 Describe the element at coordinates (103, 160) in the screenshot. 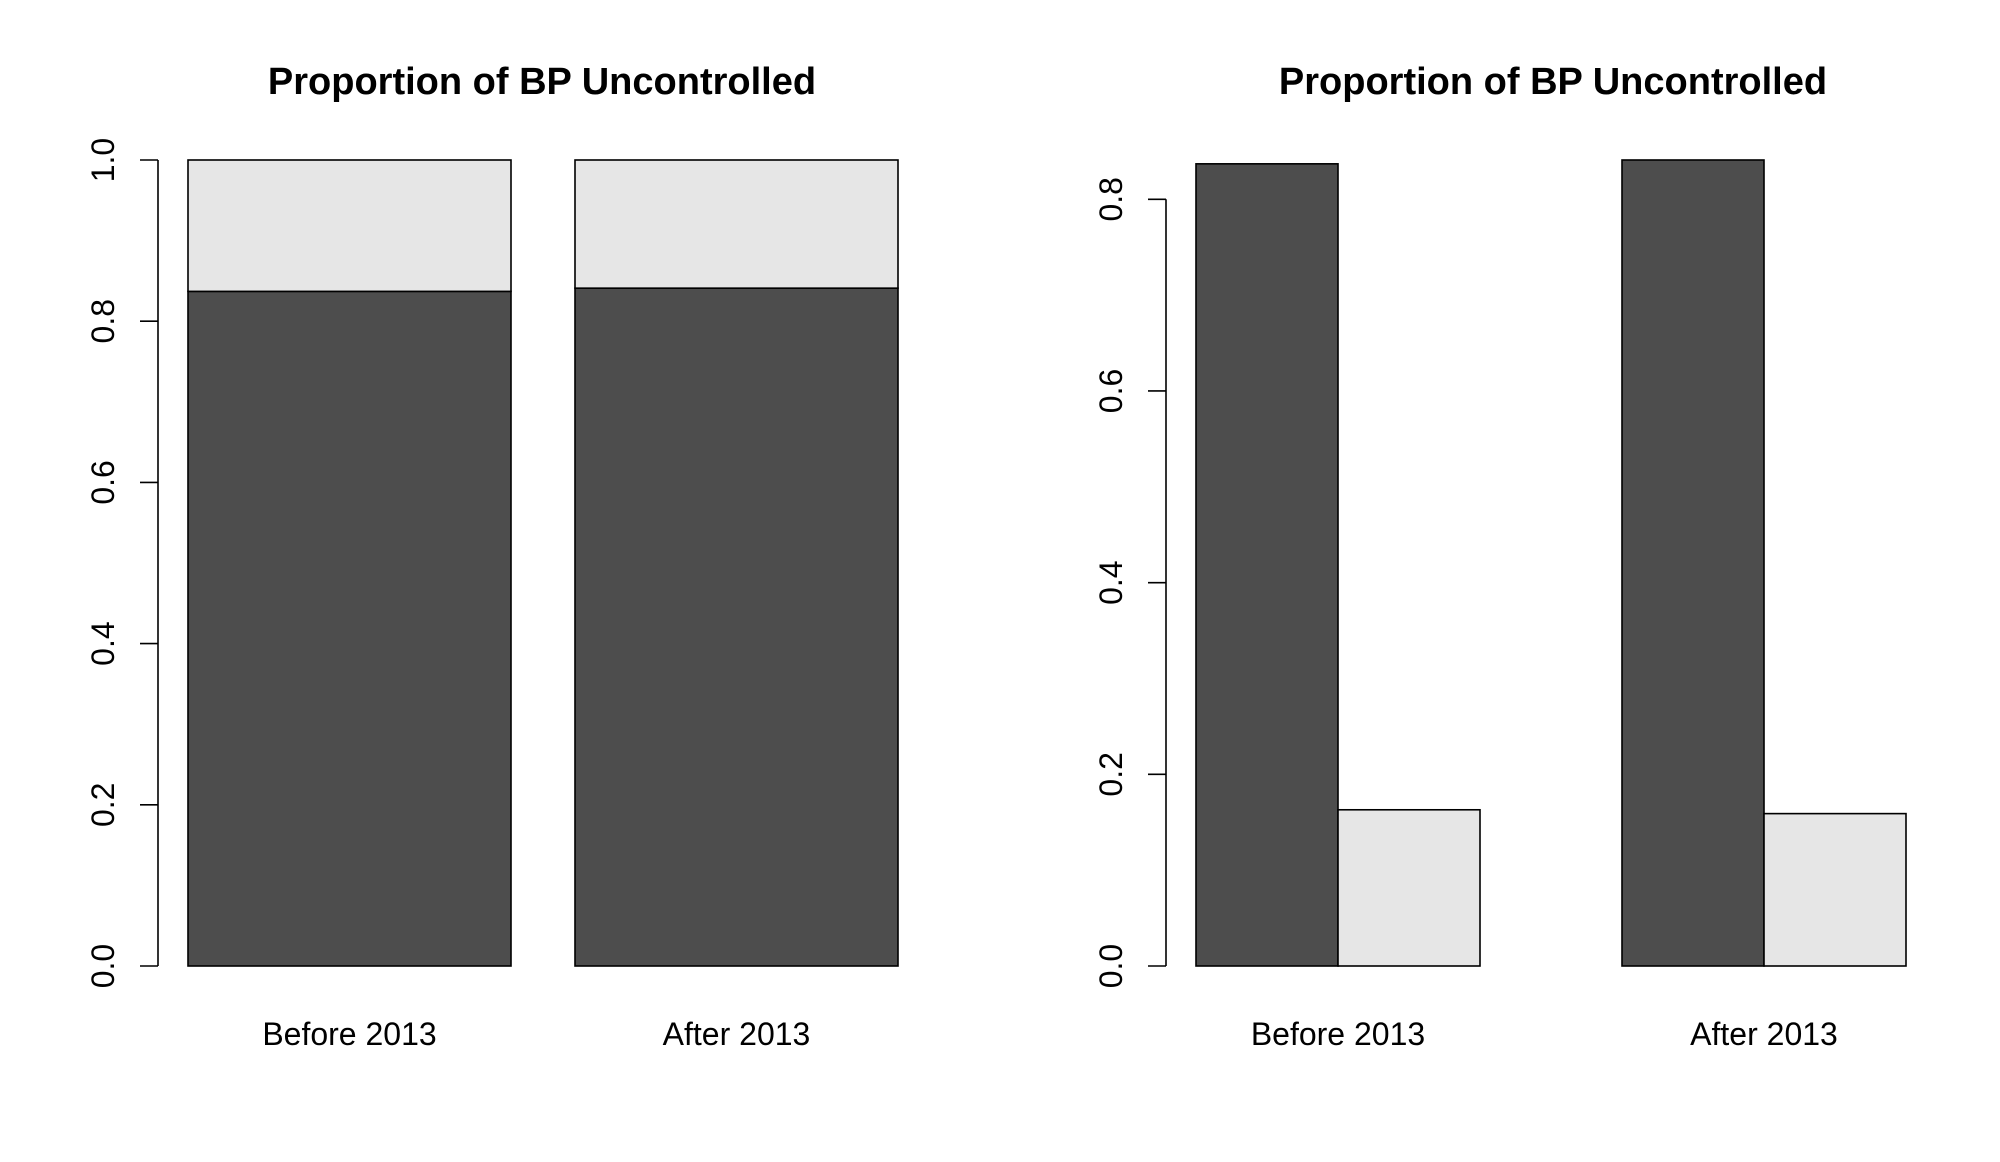

I see `y-tick-label: 1.0` at that location.